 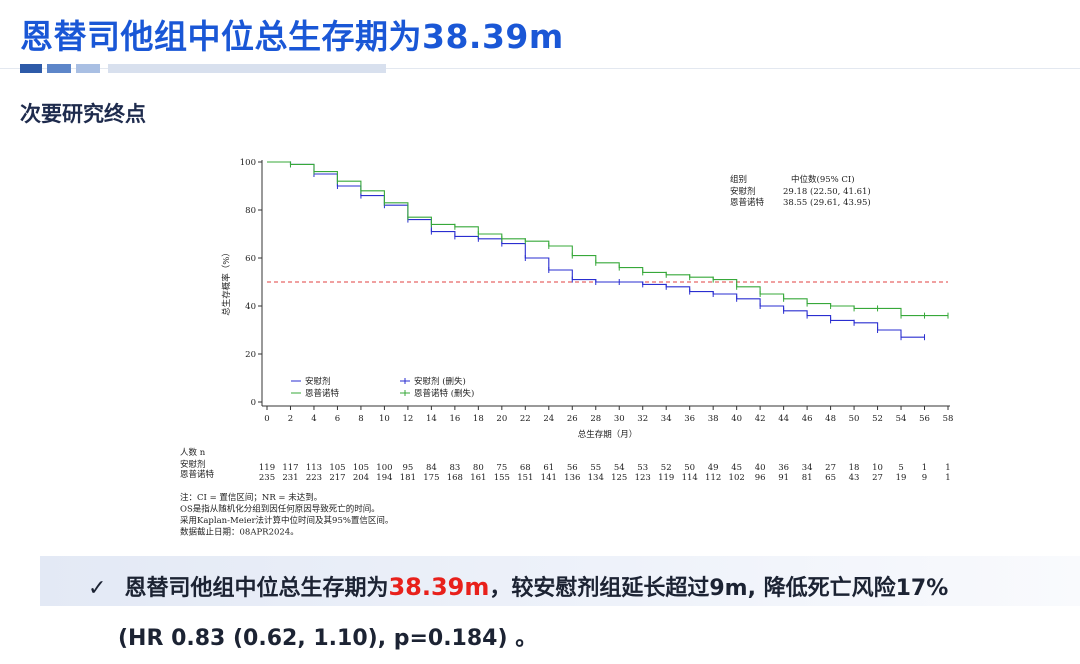 I want to click on section-subtitle: 次要研究终点, so click(x=83, y=114).